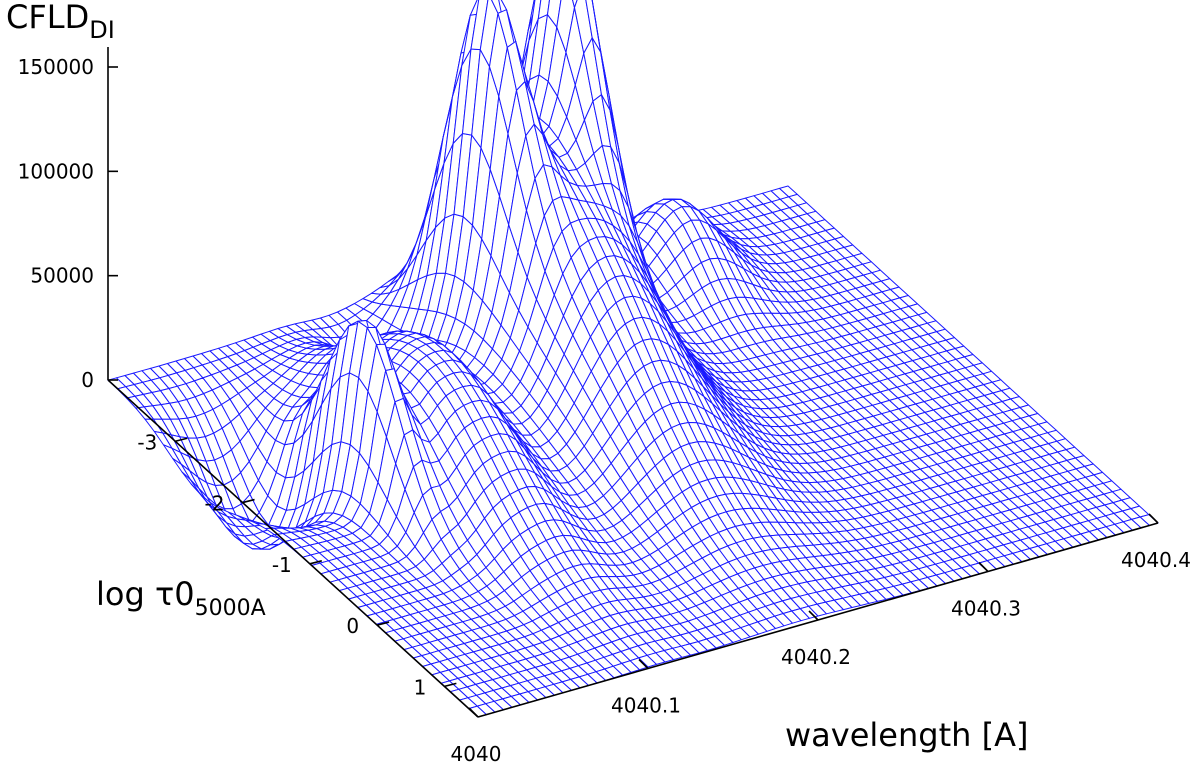  What do you see at coordinates (646, 706) in the screenshot?
I see `x-tick-label: 4040.1` at bounding box center [646, 706].